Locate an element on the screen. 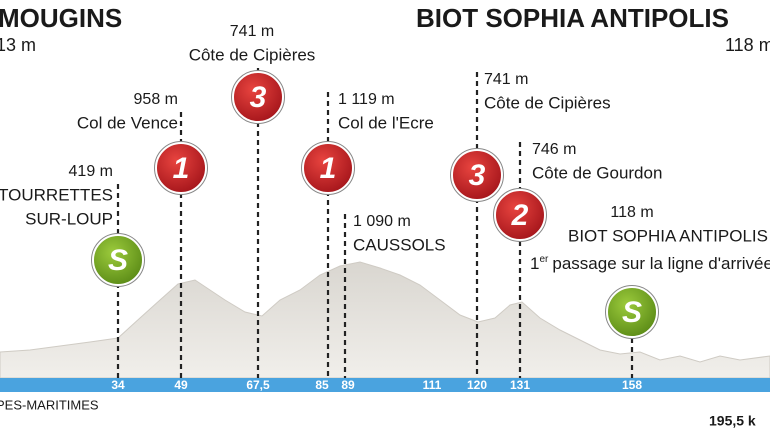  badge-label: 2 is located at coordinates (520, 215).